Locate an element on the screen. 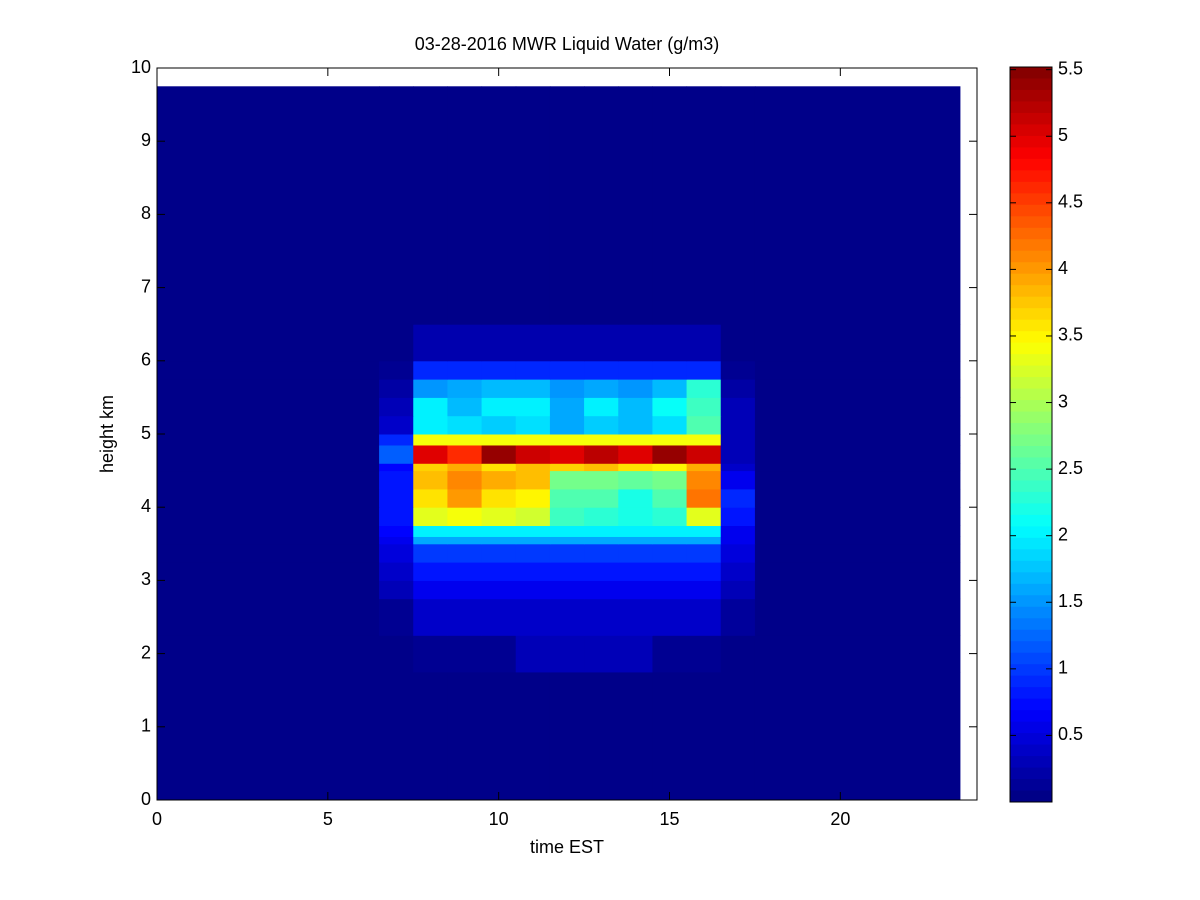 The image size is (1200, 900). colorbar-tick-label: 4.5 is located at coordinates (1070, 202).